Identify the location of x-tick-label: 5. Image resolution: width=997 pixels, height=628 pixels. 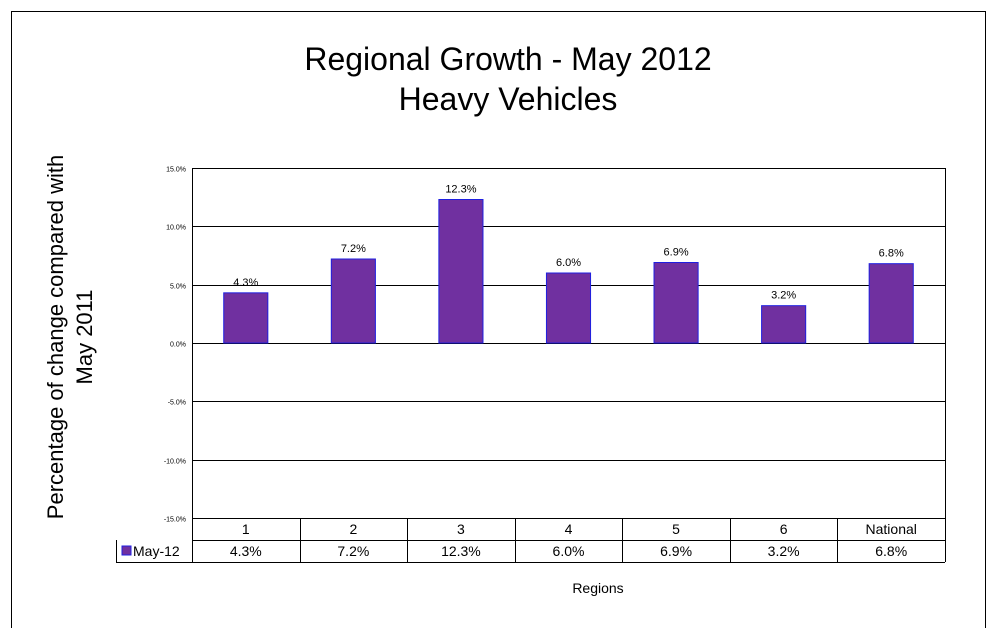
(676, 529).